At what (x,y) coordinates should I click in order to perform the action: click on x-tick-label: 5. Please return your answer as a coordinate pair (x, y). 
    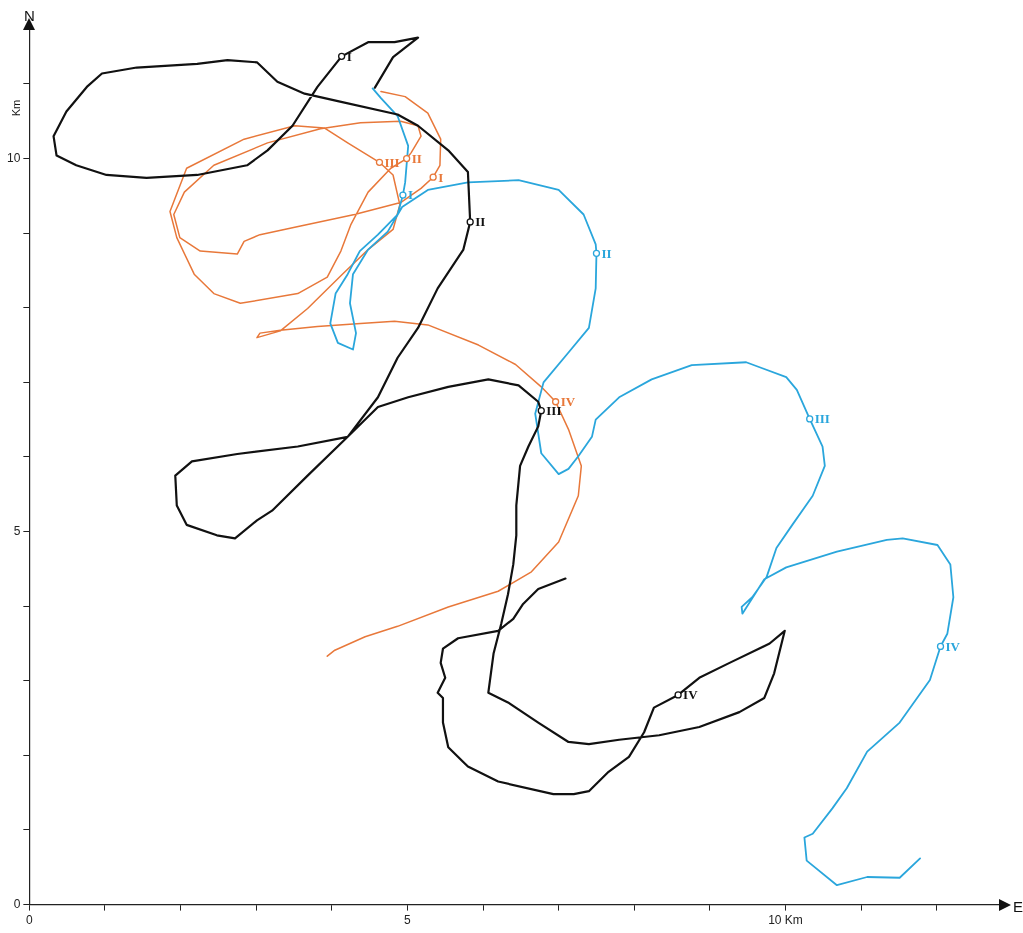
    Looking at the image, I should click on (408, 920).